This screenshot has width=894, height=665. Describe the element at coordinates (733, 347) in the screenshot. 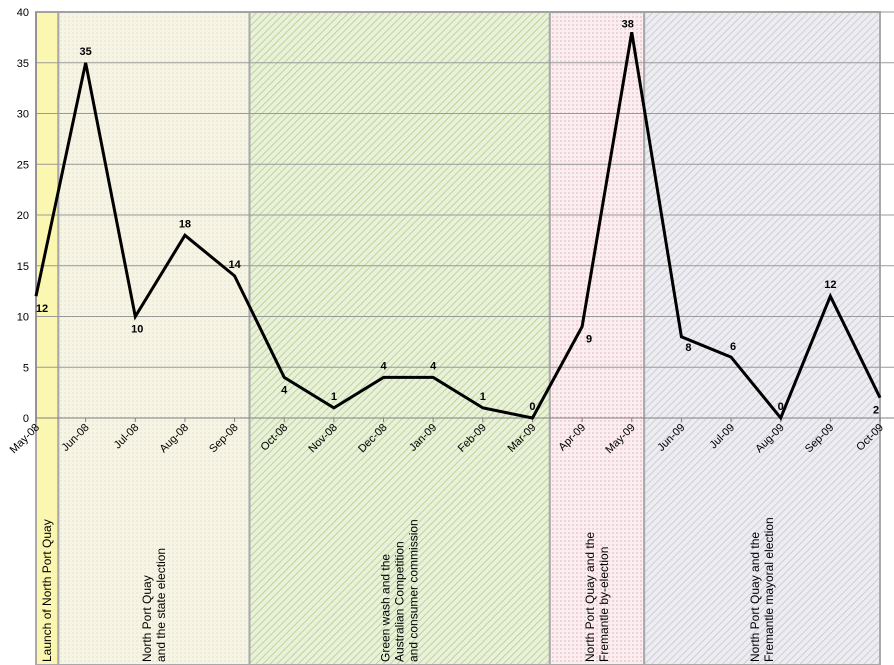

I see `data-label: 6` at that location.